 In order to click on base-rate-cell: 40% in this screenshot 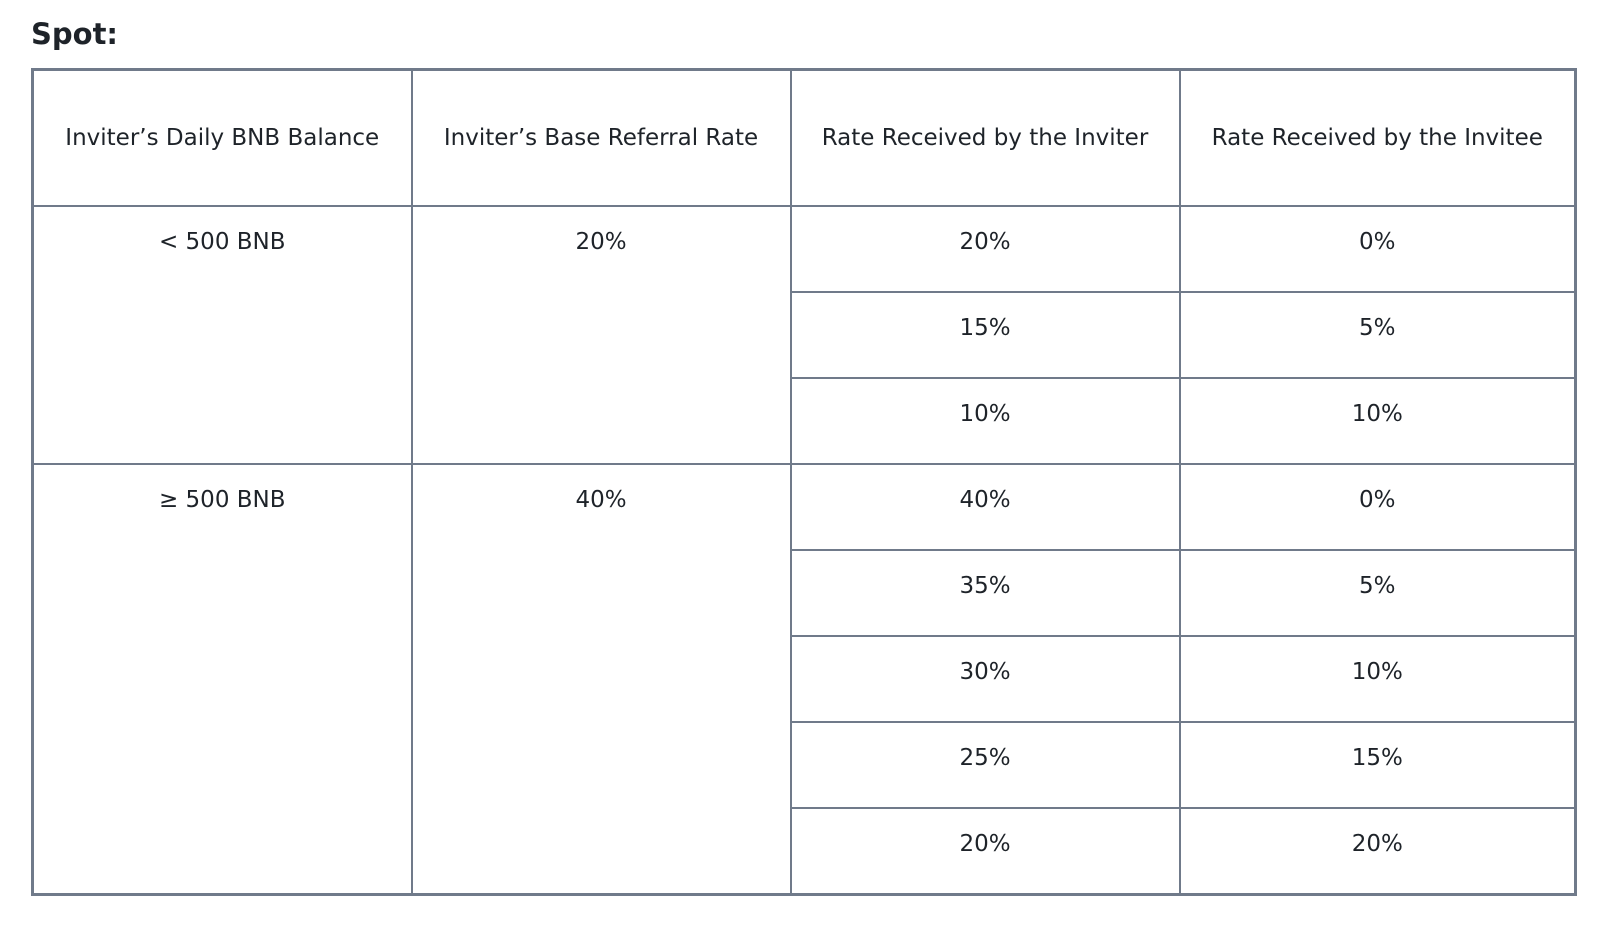, I will do `click(601, 679)`.